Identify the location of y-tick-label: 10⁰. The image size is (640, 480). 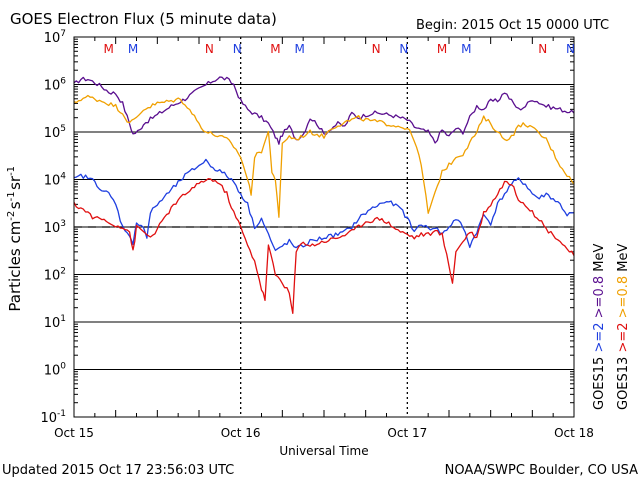
(55, 370).